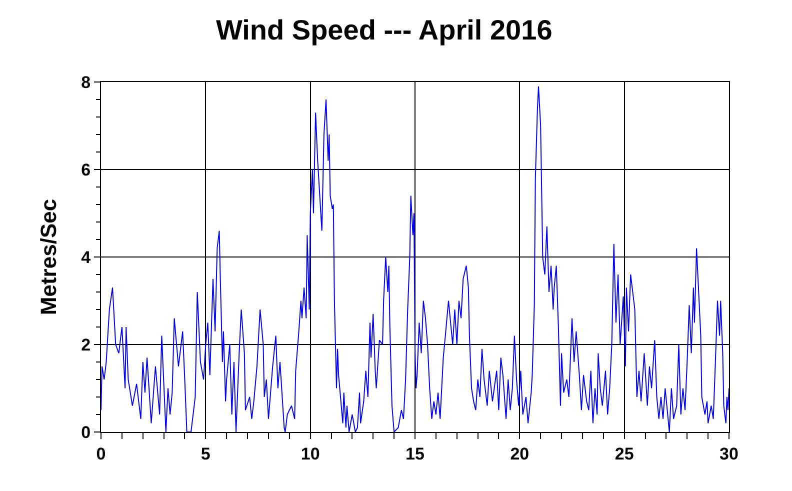  What do you see at coordinates (415, 454) in the screenshot?
I see `x-tick-label: 15` at bounding box center [415, 454].